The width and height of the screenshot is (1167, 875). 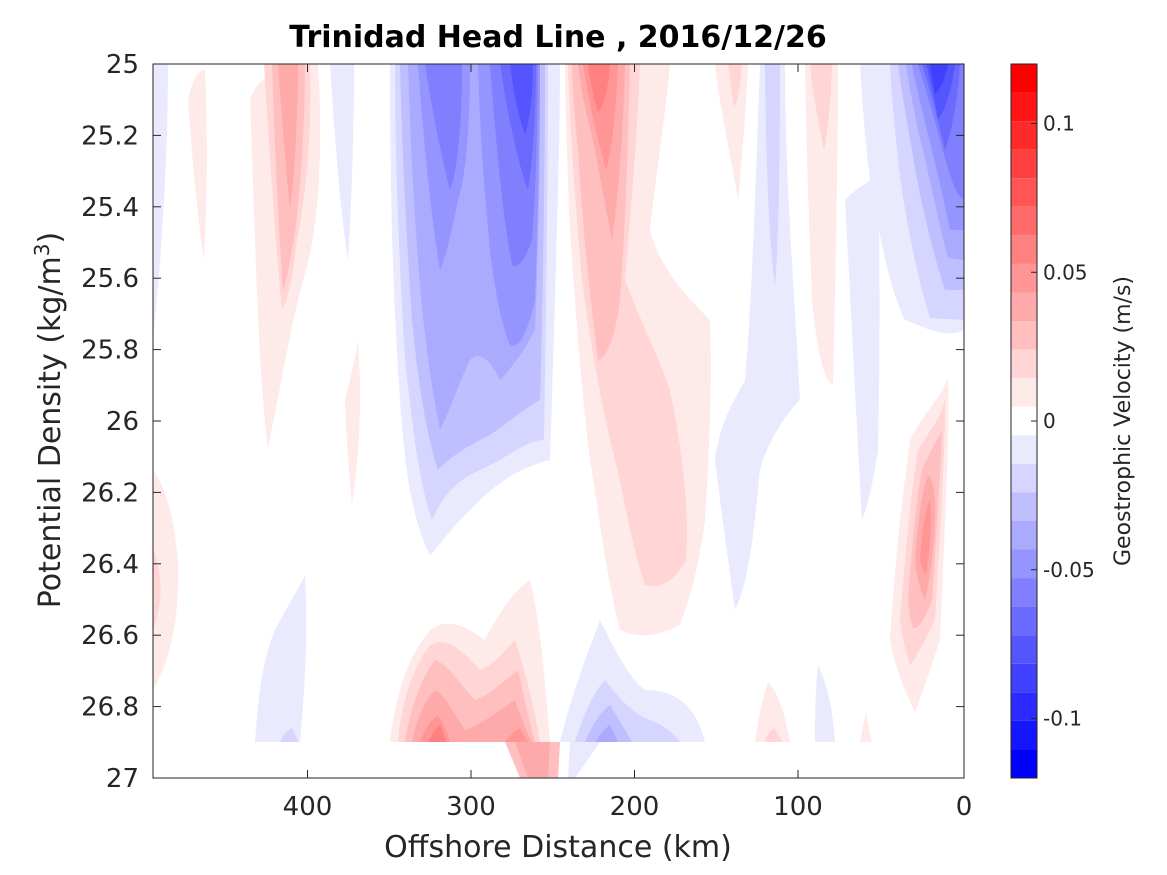 I want to click on x-tick-label: 0, so click(x=964, y=807).